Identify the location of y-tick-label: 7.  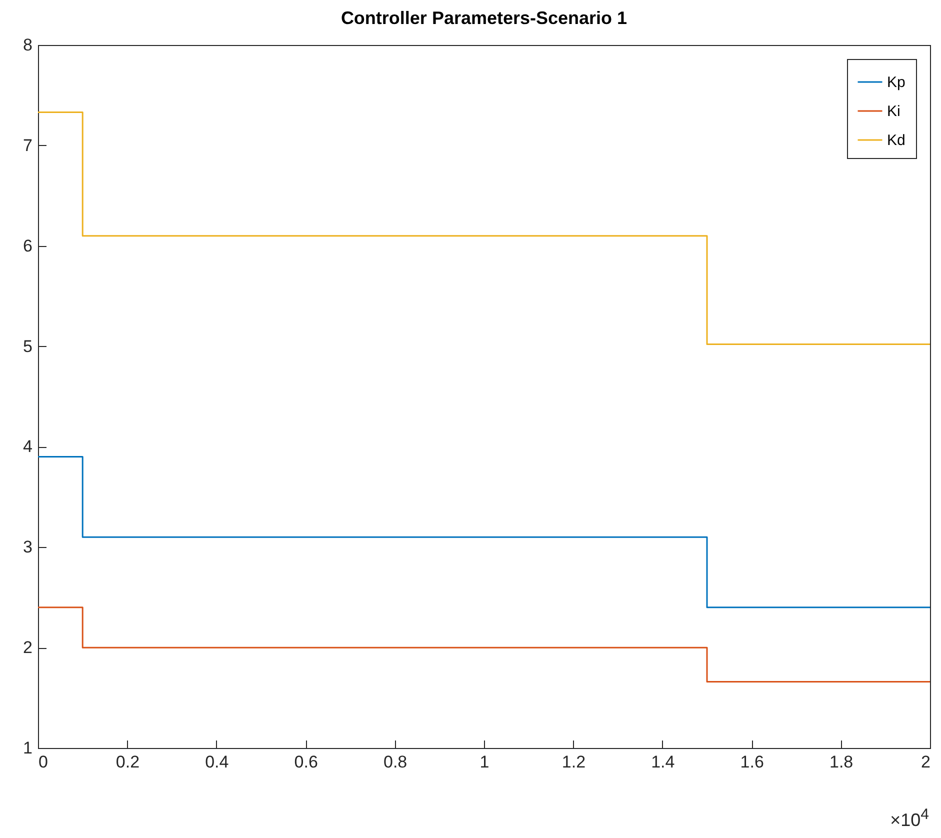
(27, 145).